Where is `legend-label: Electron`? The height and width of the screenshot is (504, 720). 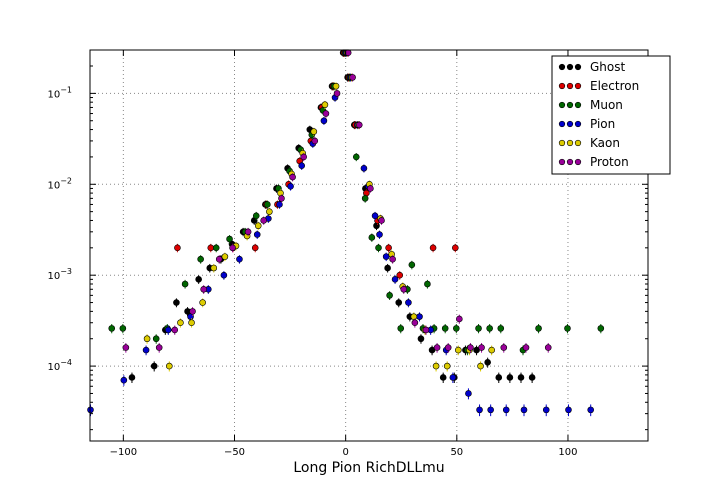
legend-label: Electron is located at coordinates (614, 86).